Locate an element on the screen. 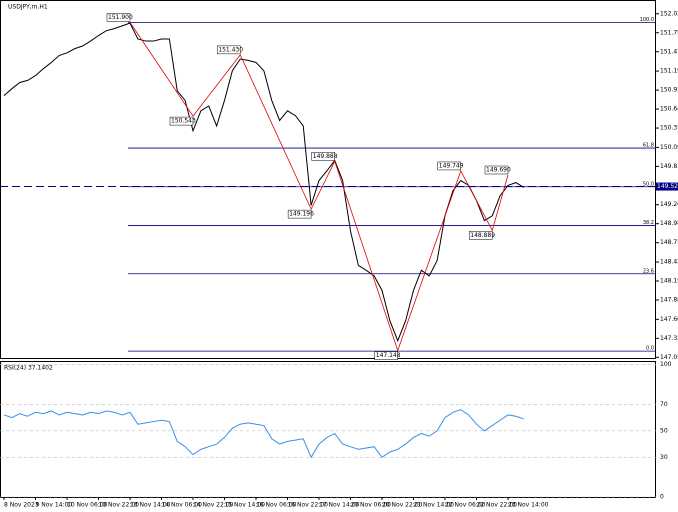 Image resolution: width=678 pixels, height=512 pixels. y-tick-label: 147.325 is located at coordinates (669, 338).